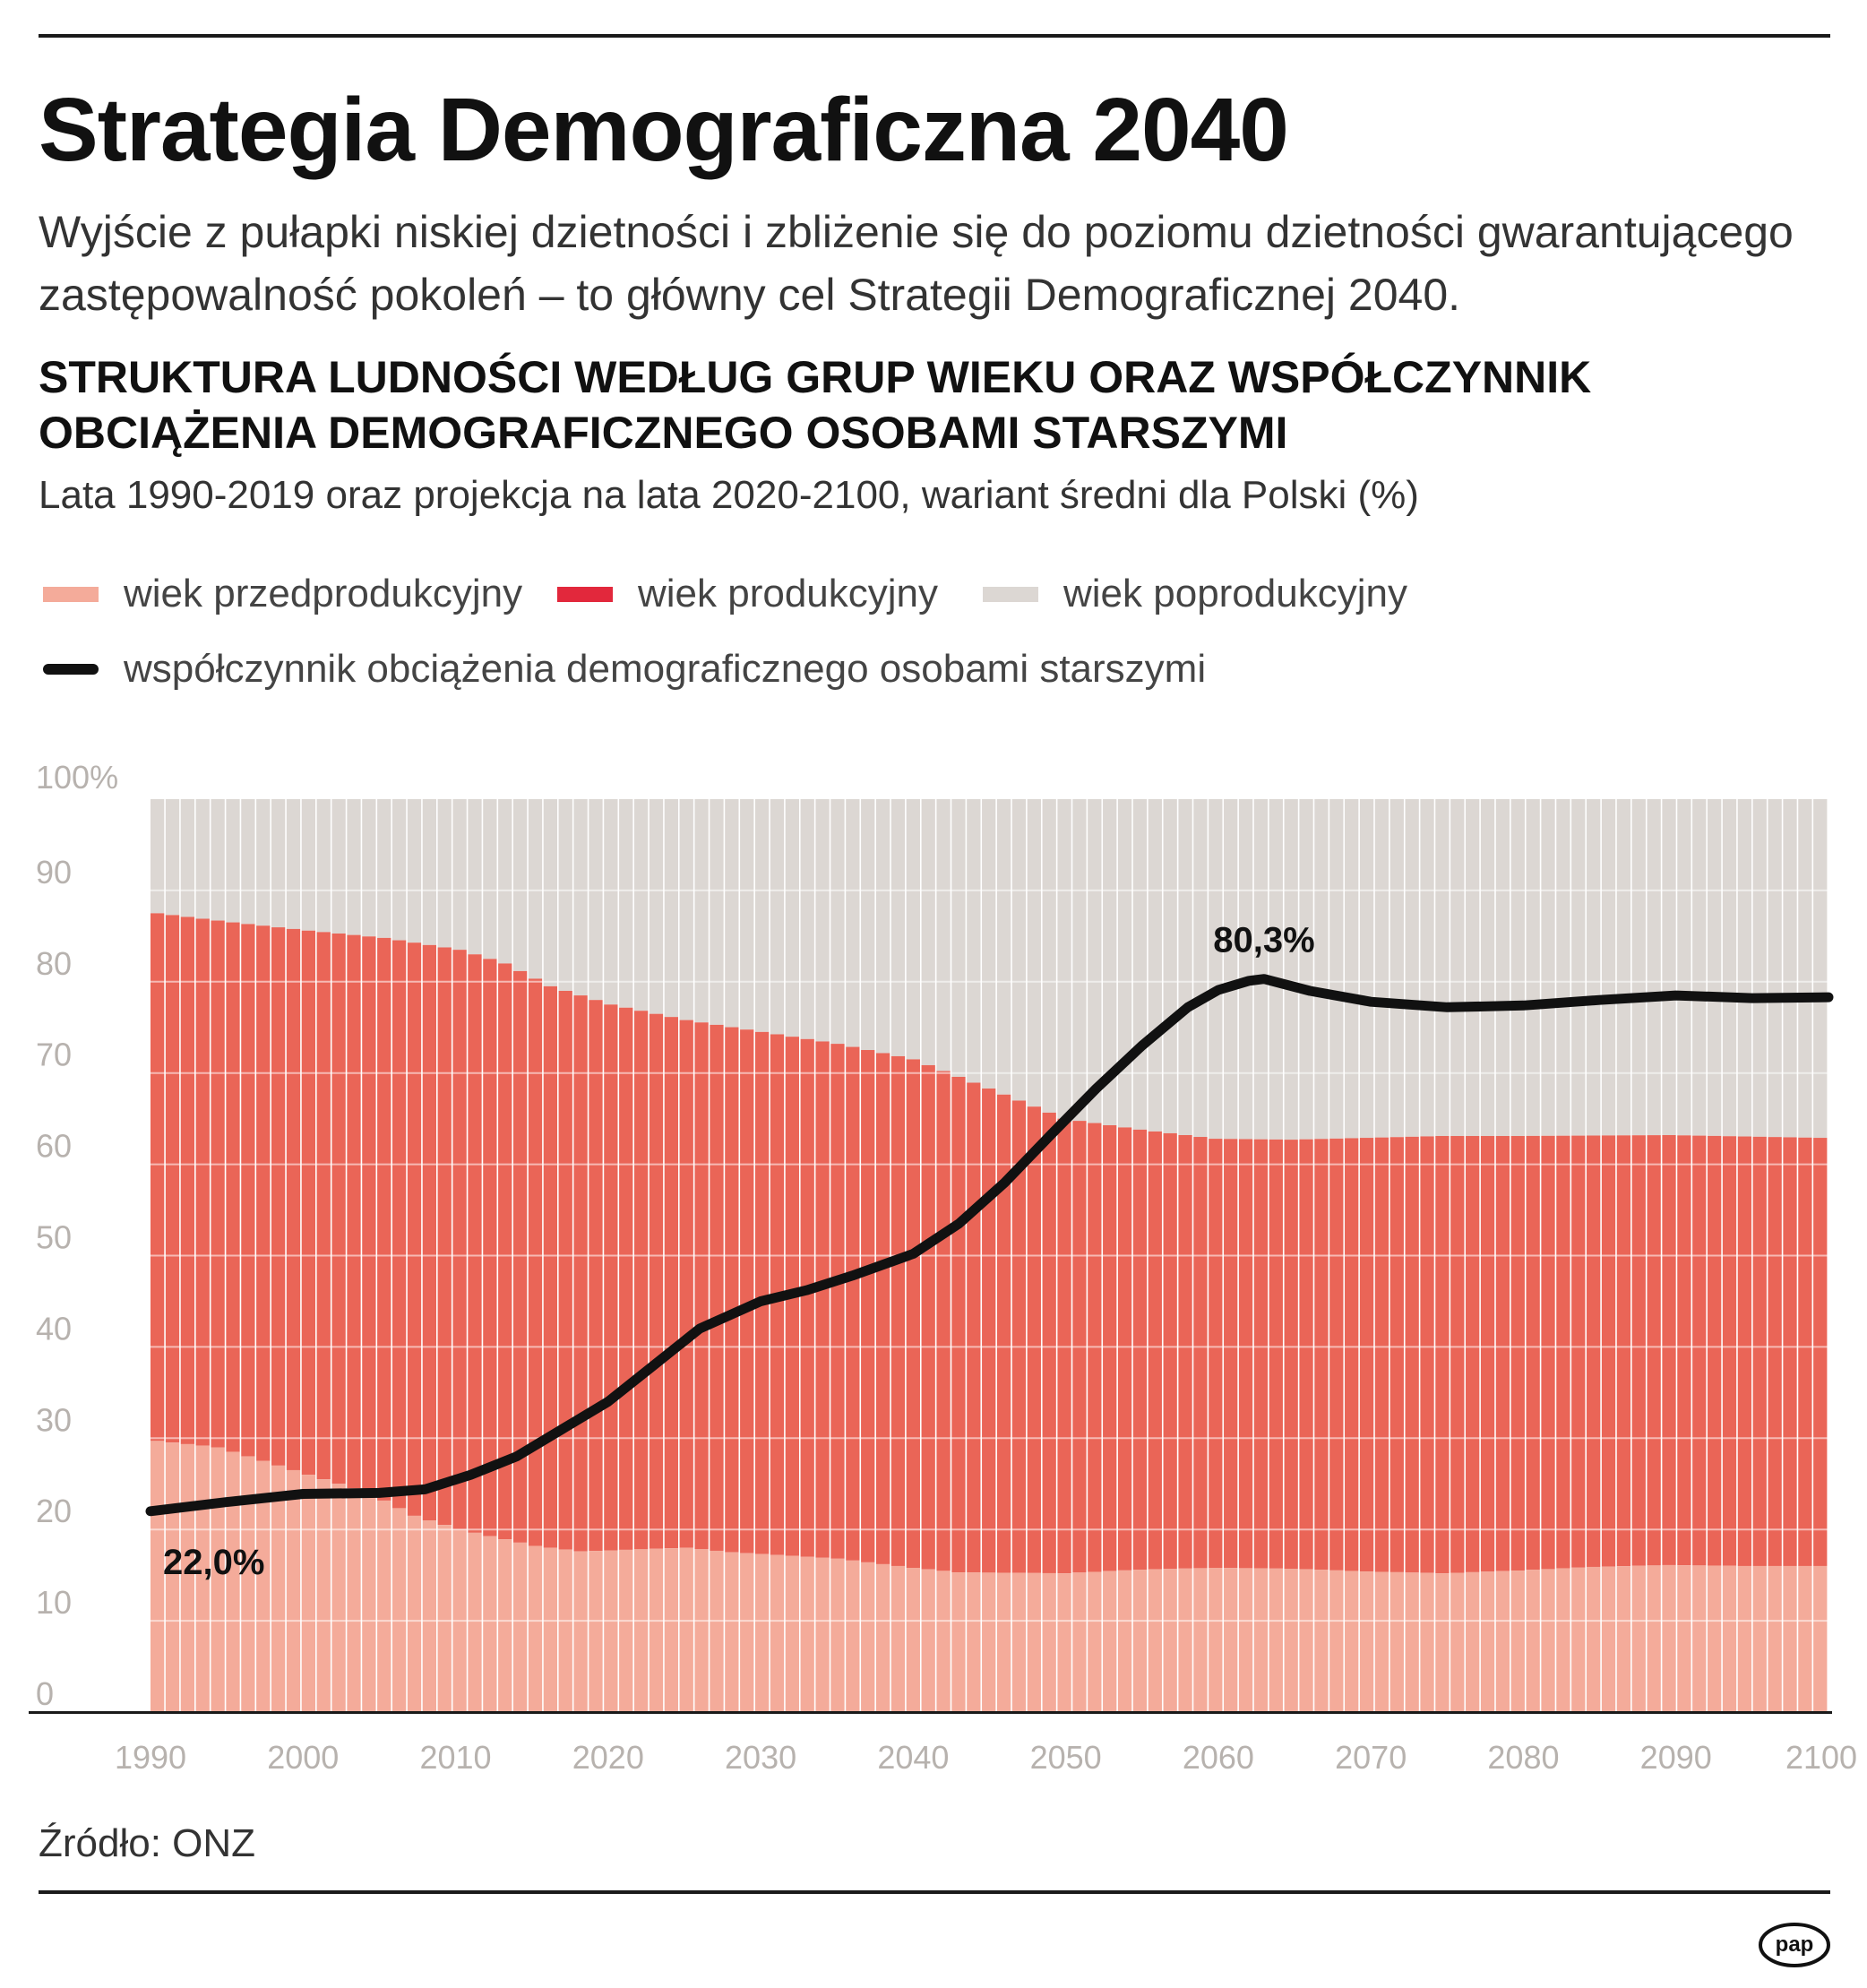 The width and height of the screenshot is (1867, 1988). I want to click on bar-prod-2036, so click(853, 1303).